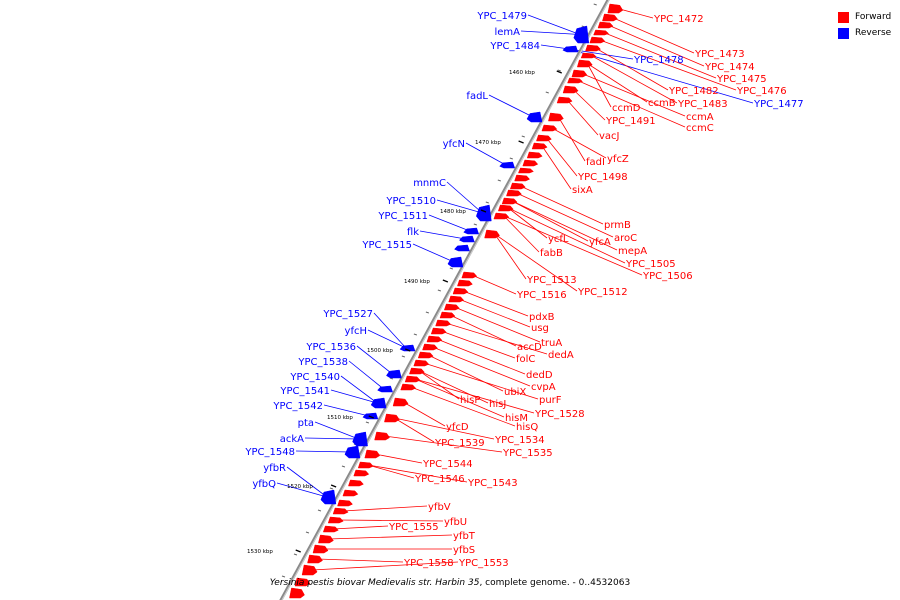  What do you see at coordinates (662, 103) in the screenshot?
I see `forward-gene-label-ccmb: ccmB` at bounding box center [662, 103].